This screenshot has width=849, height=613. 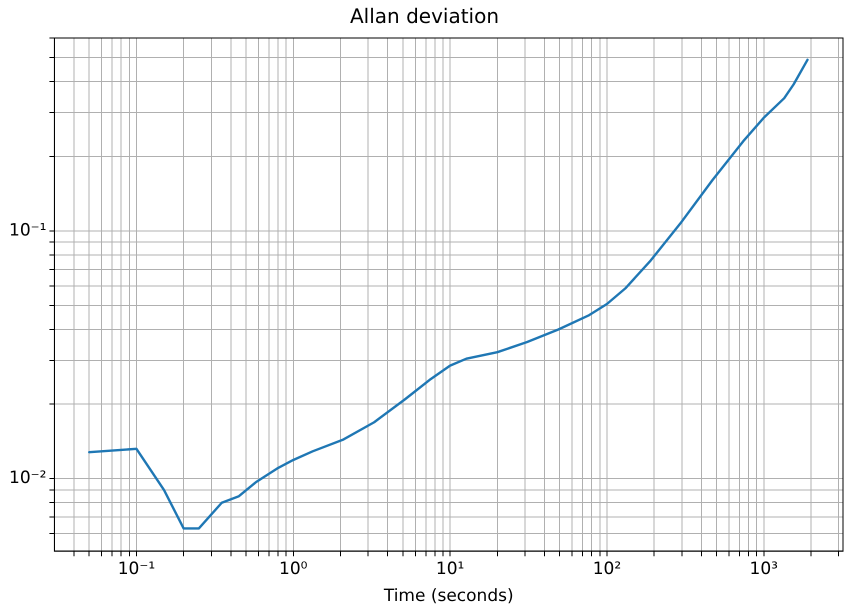 I want to click on y-tick-label: 10⁻², so click(x=27, y=478).